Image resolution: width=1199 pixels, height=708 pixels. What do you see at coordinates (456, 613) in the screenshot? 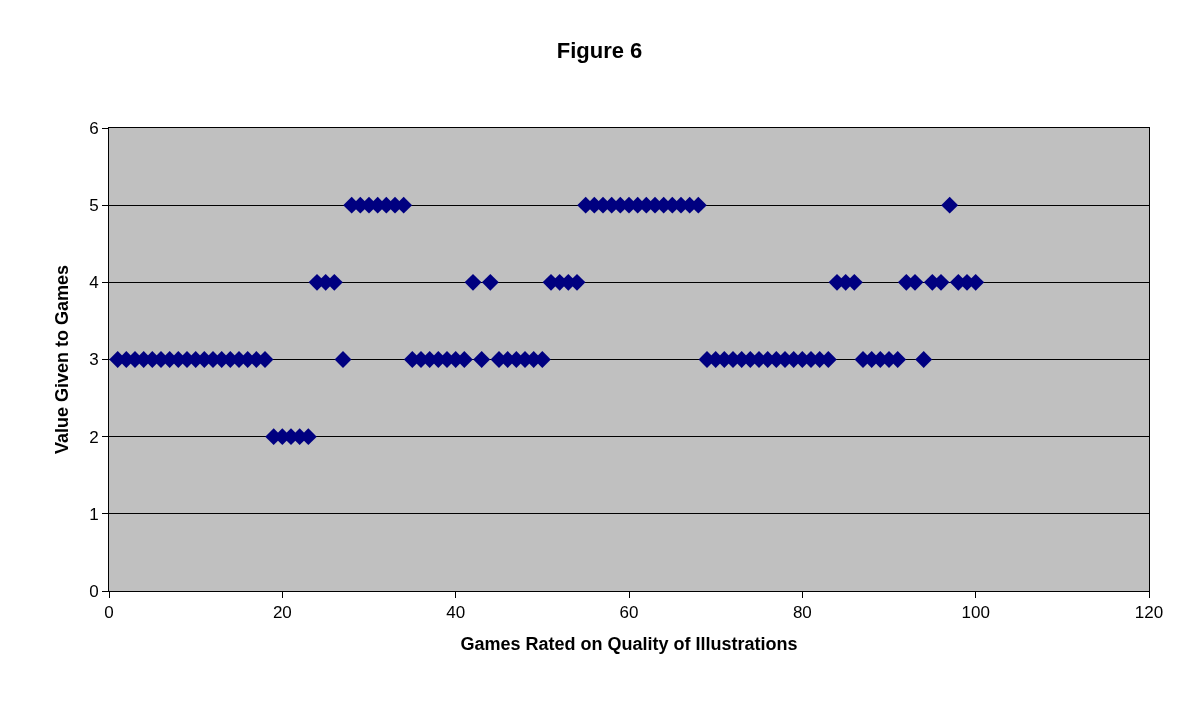
I see `x-tick-label: 40` at bounding box center [456, 613].